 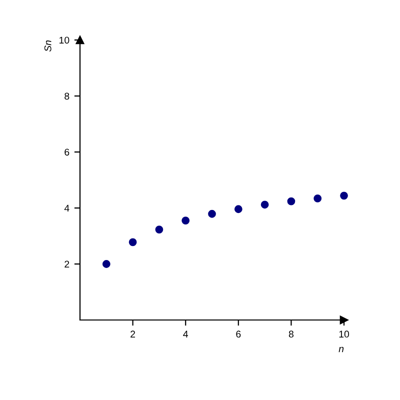 What do you see at coordinates (67, 264) in the screenshot?
I see `y-tick-label: 2` at bounding box center [67, 264].